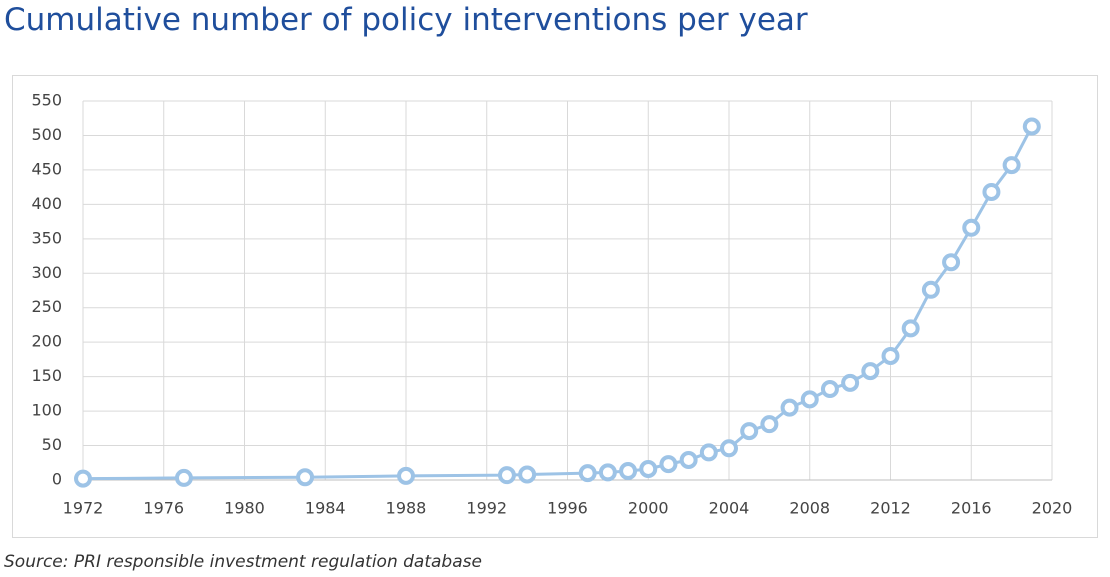 The image size is (1110, 577). What do you see at coordinates (971, 508) in the screenshot?
I see `x-tick-label: 2016` at bounding box center [971, 508].